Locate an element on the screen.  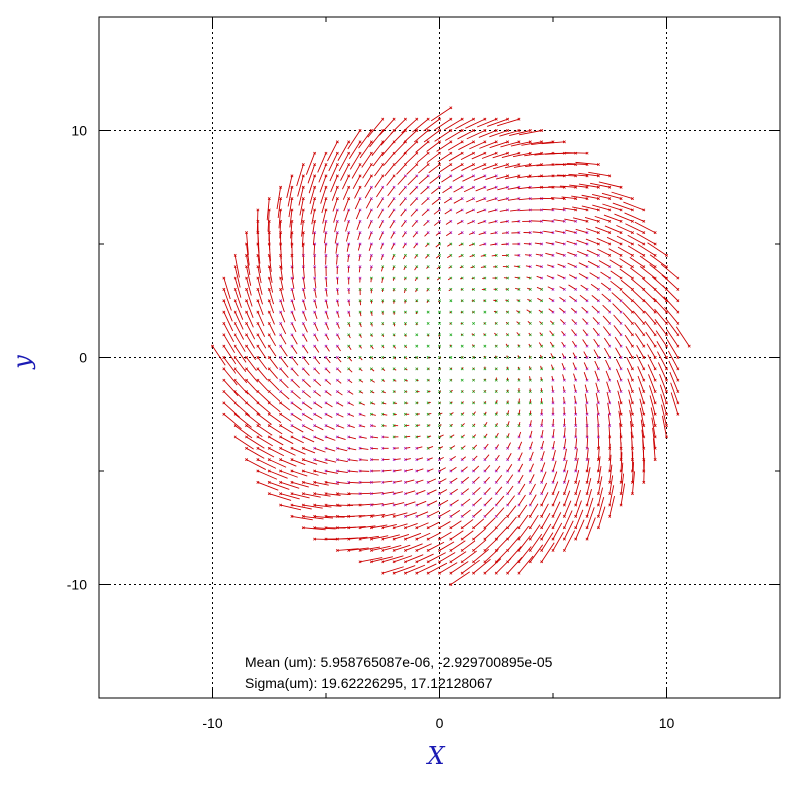
y-axis-title: y is located at coordinates (22, 362).